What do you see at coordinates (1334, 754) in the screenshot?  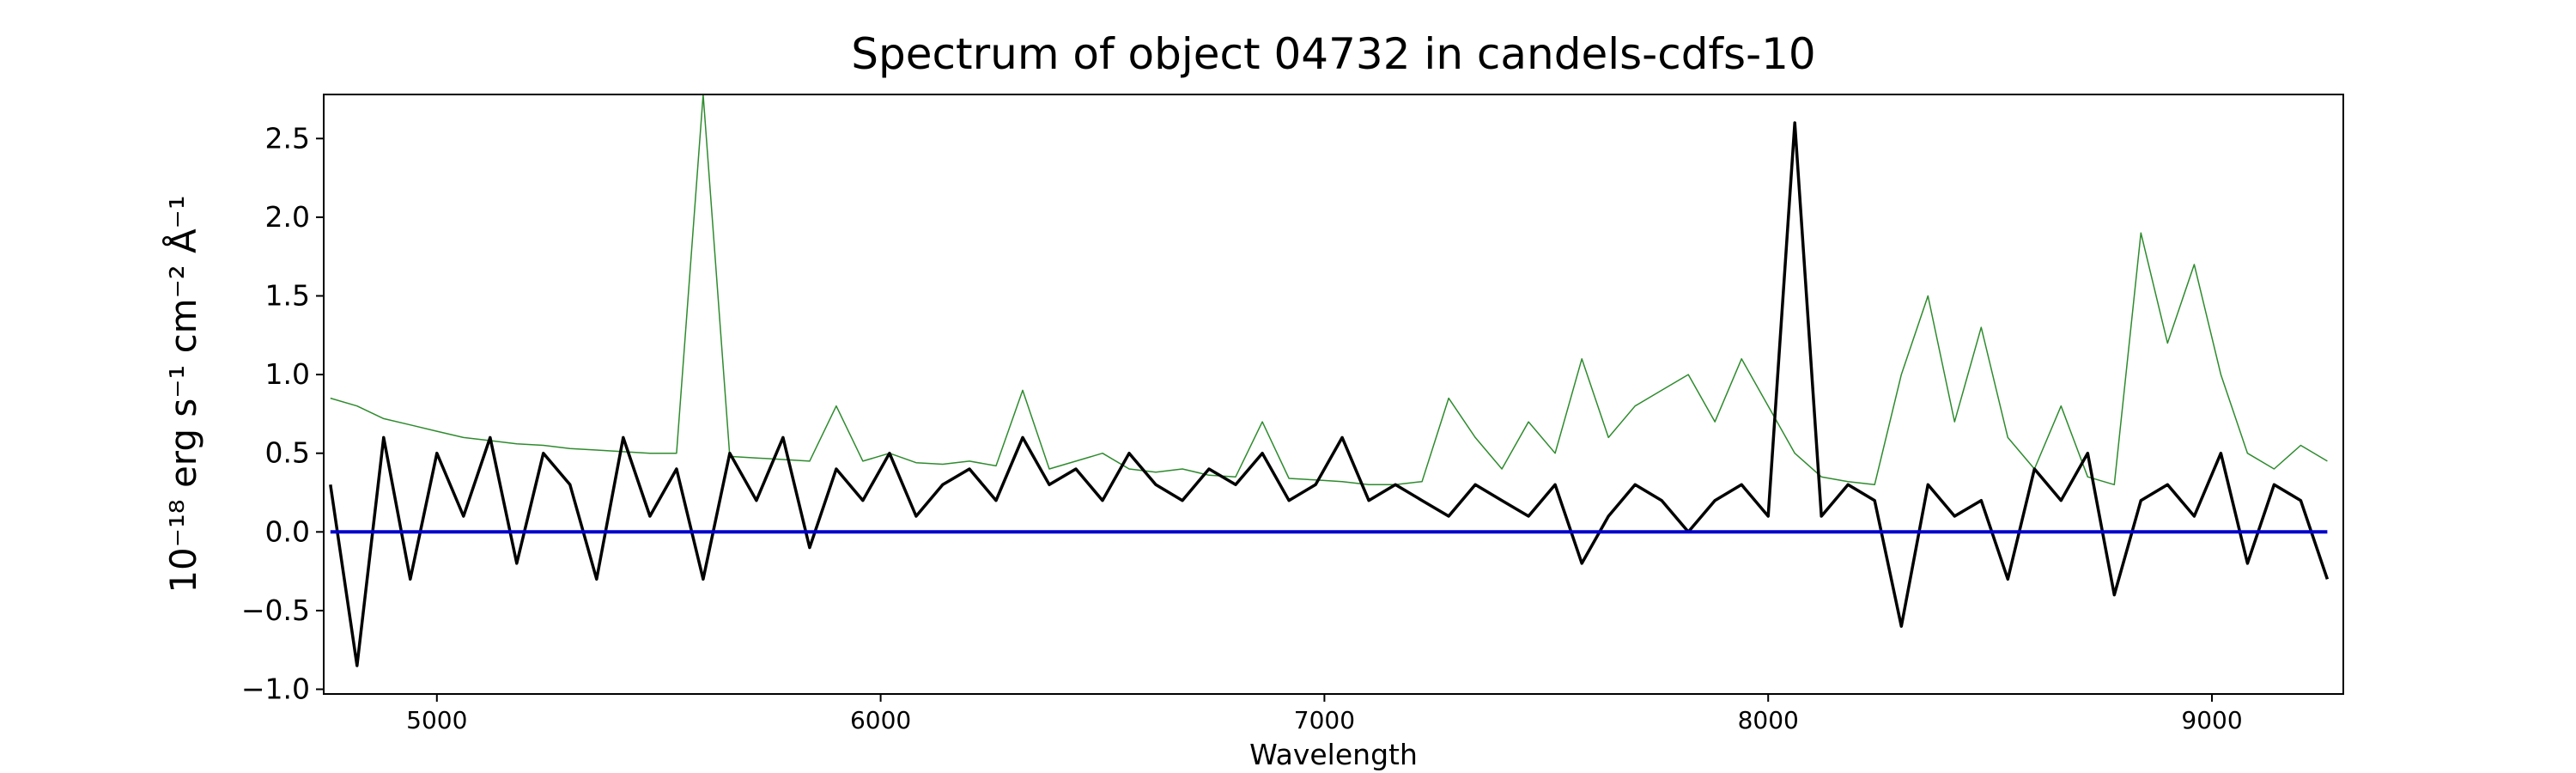 I see `x-axis-label: Wavelength` at bounding box center [1334, 754].